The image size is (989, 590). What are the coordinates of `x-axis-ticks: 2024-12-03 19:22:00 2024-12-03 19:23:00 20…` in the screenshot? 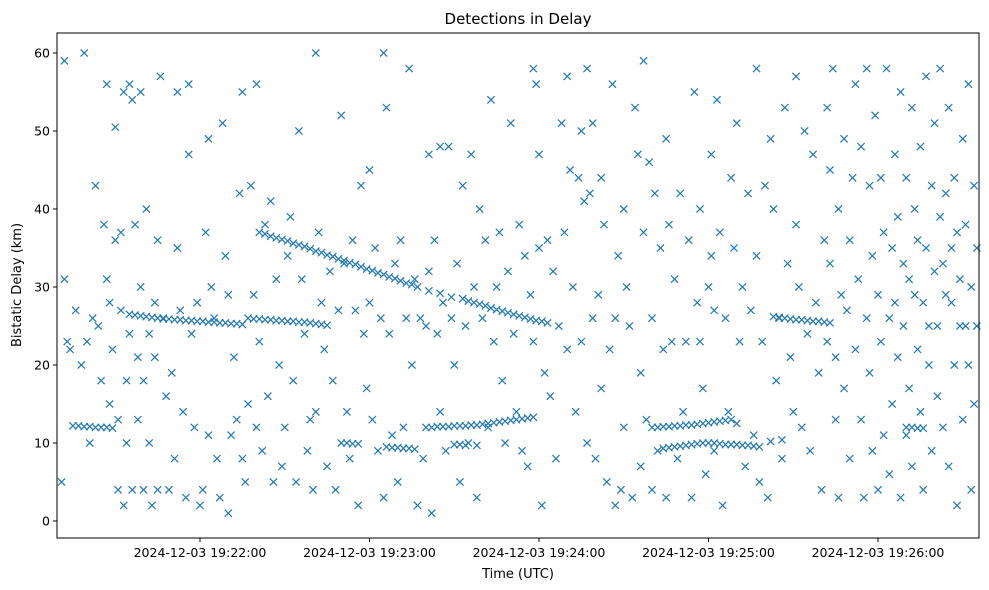 It's located at (539, 549).